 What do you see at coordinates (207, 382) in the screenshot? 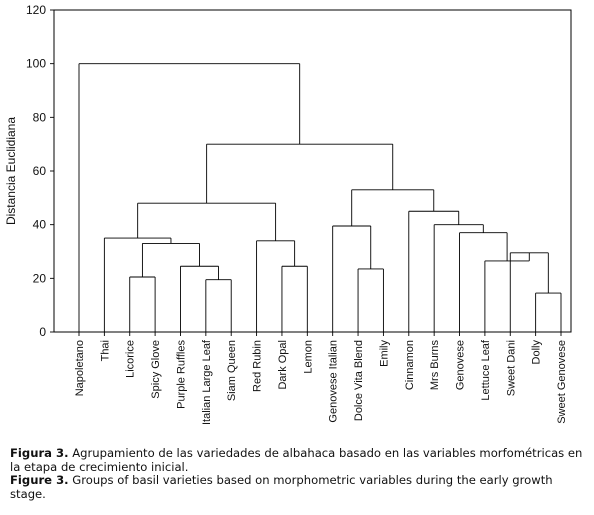
I see `leaf-label-italian-large-leaf: Italian Large Leaf` at bounding box center [207, 382].